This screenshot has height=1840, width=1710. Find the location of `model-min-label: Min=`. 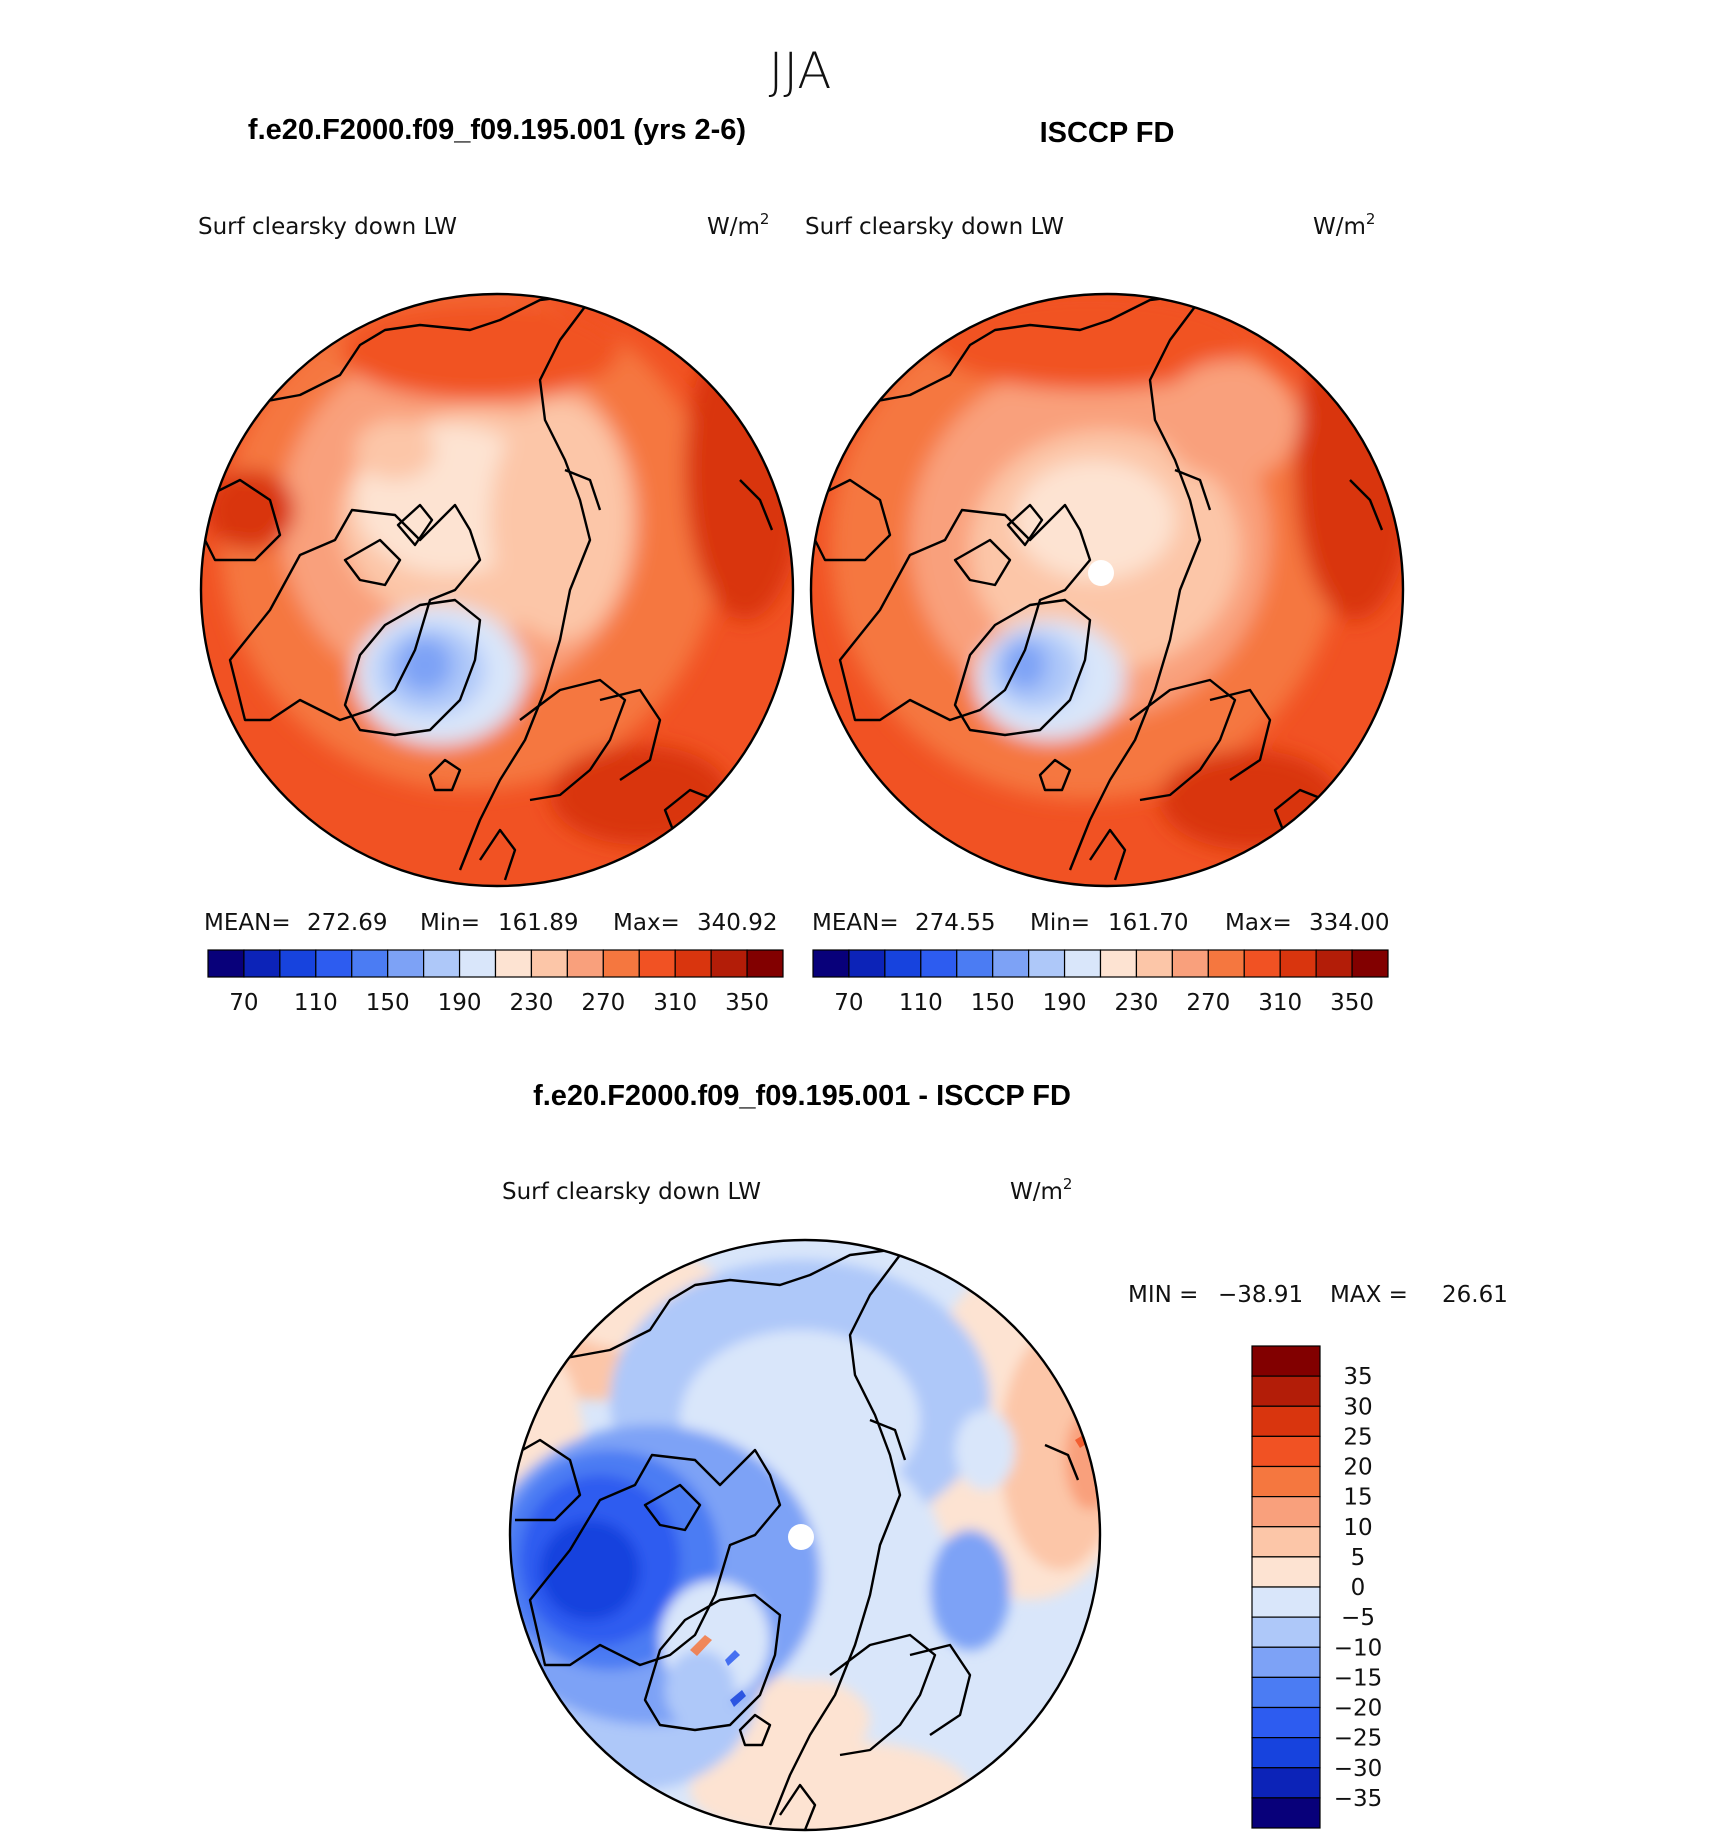

model-min-label: Min= is located at coordinates (450, 923).